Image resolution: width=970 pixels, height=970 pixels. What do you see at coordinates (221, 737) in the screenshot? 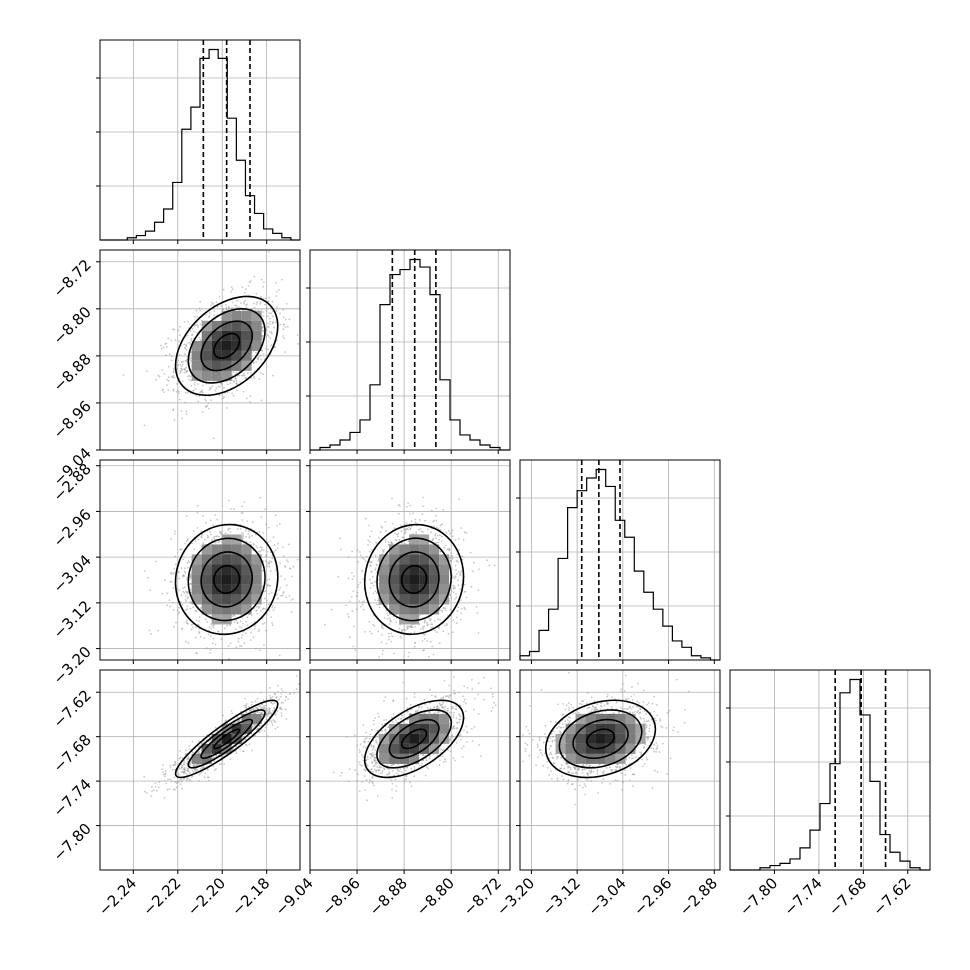
I see `scatter-content` at bounding box center [221, 737].